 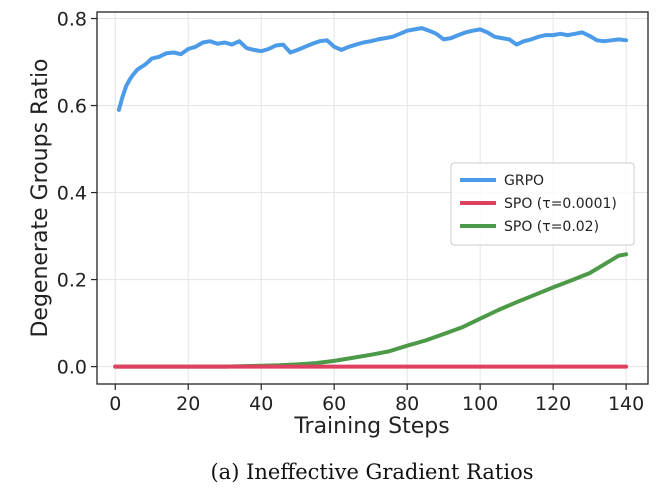 What do you see at coordinates (72, 20) in the screenshot?
I see `y-tick-label: 0.8` at bounding box center [72, 20].